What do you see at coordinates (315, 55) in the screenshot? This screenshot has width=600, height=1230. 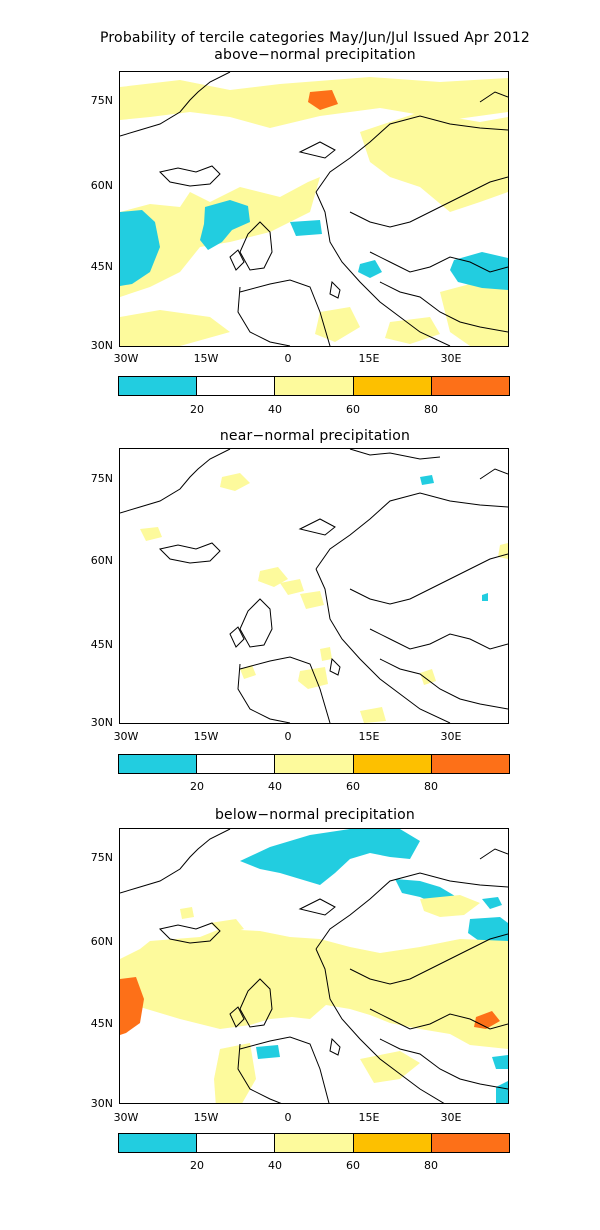 I see `panel-title: above−normal precipitation` at bounding box center [315, 55].